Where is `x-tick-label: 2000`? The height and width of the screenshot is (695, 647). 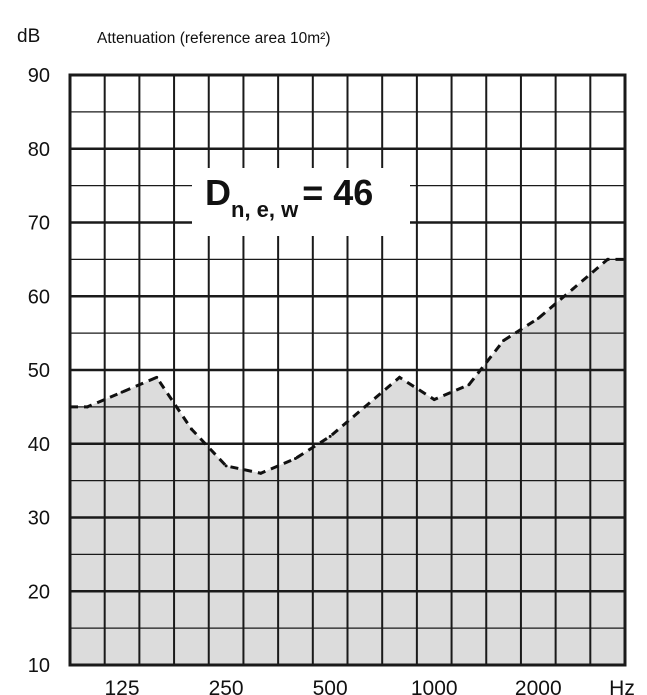 x-tick-label: 2000 is located at coordinates (538, 686).